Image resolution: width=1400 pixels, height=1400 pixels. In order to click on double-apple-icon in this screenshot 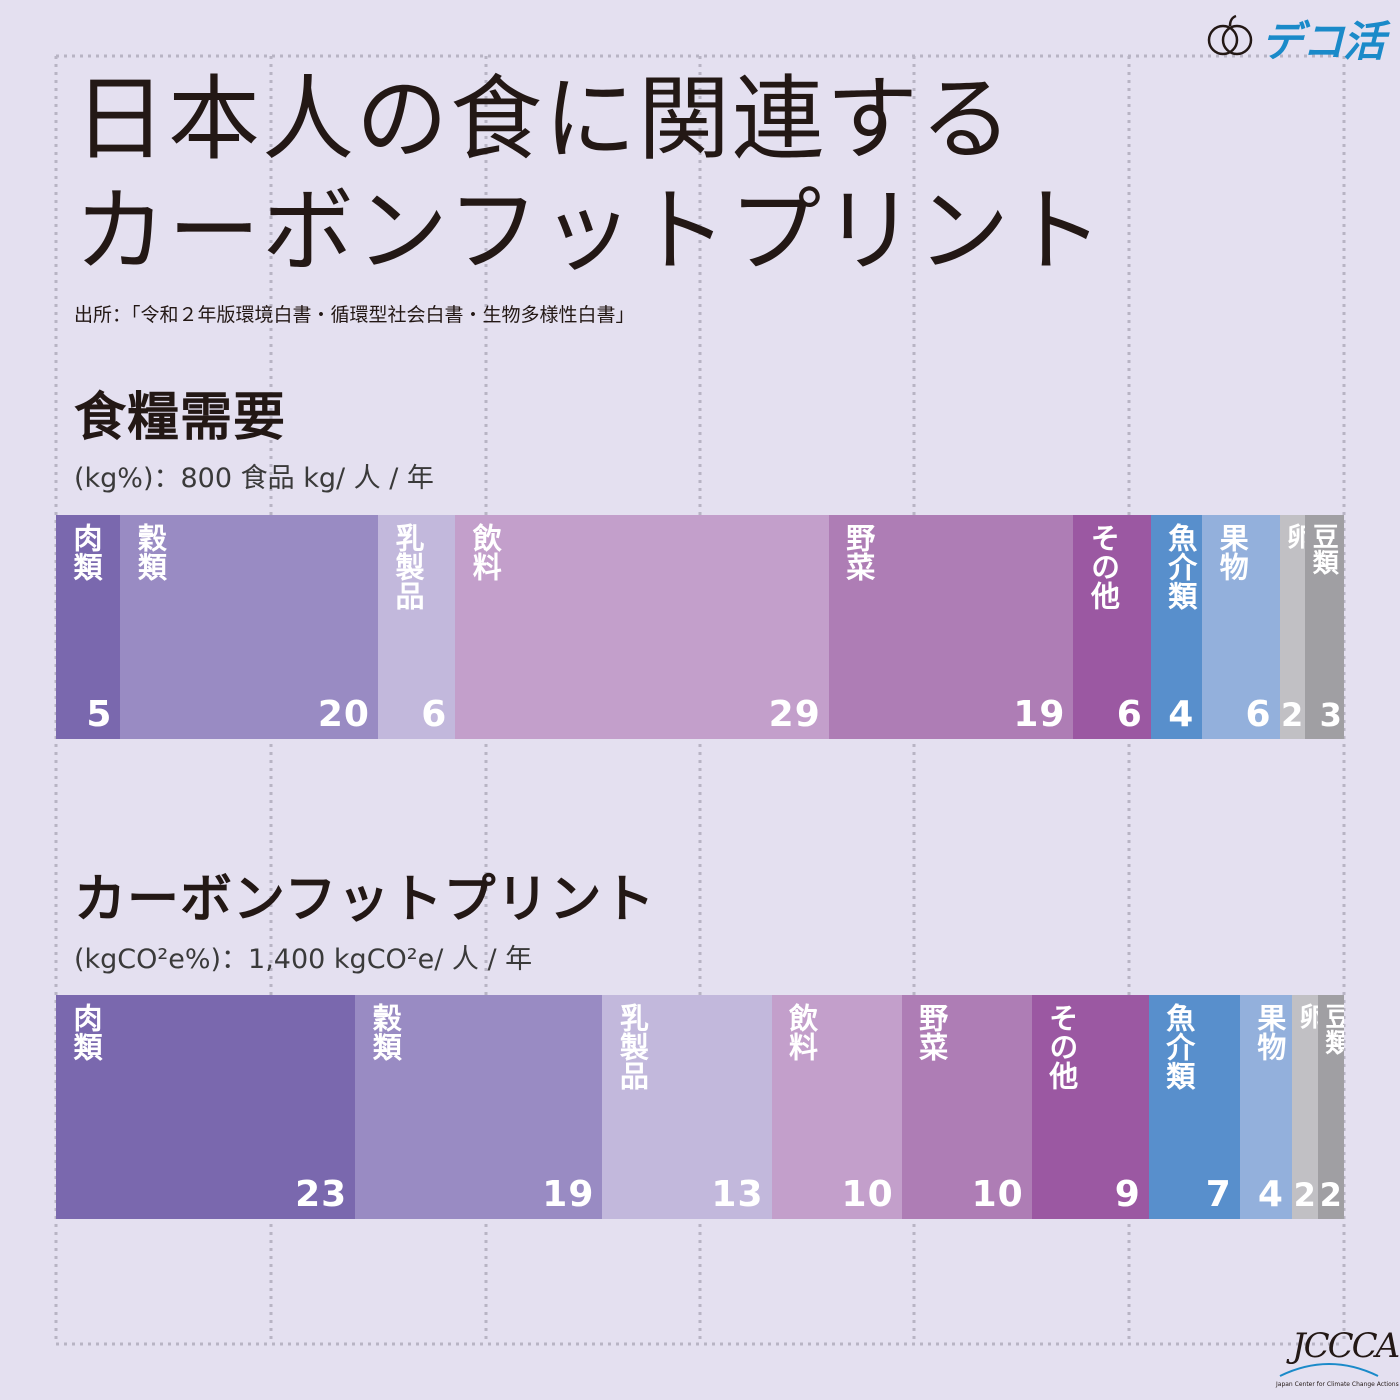, I will do `click(1230, 35)`.